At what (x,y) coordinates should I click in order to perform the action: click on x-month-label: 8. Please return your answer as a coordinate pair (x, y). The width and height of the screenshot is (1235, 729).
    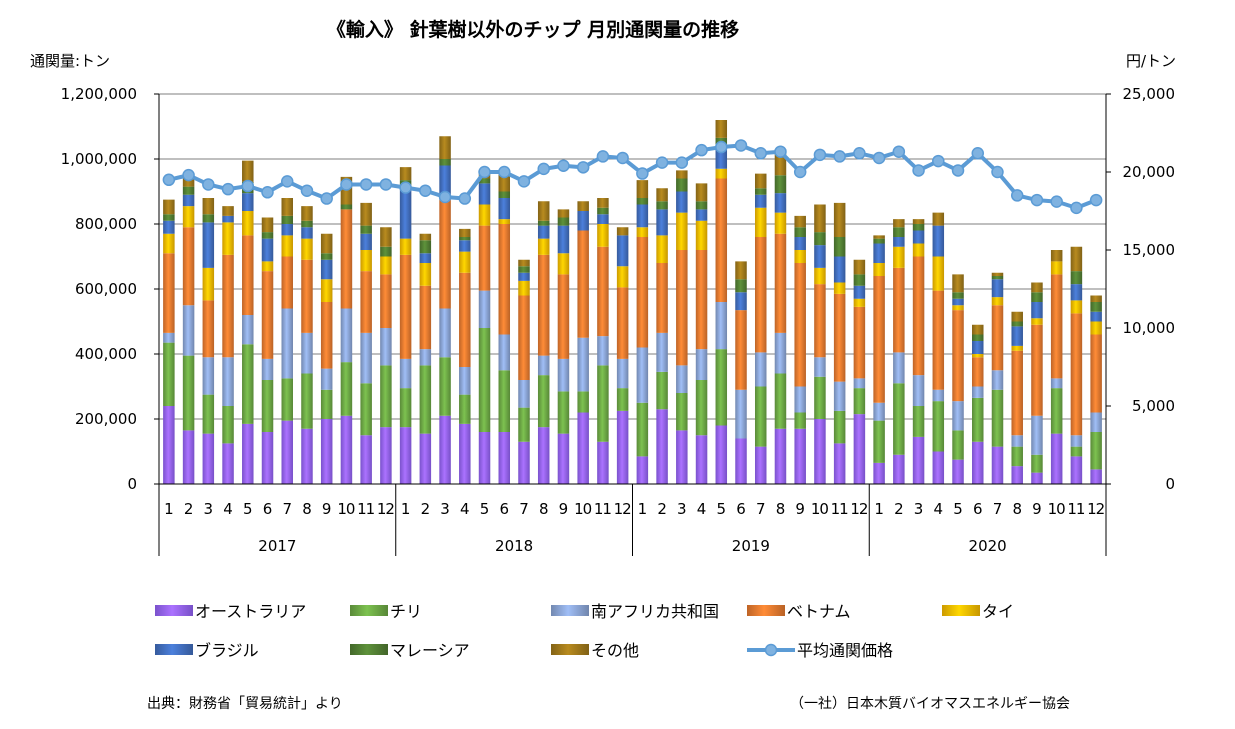
    Looking at the image, I should click on (1017, 509).